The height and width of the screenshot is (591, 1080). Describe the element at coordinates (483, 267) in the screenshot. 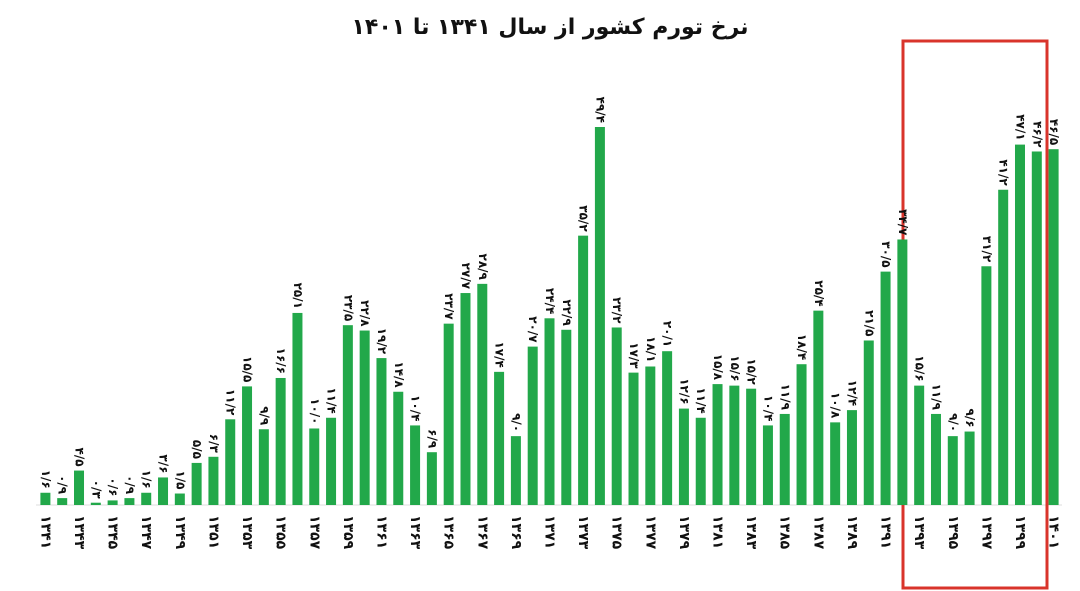

I see `value-label: ۲۸/۹` at that location.